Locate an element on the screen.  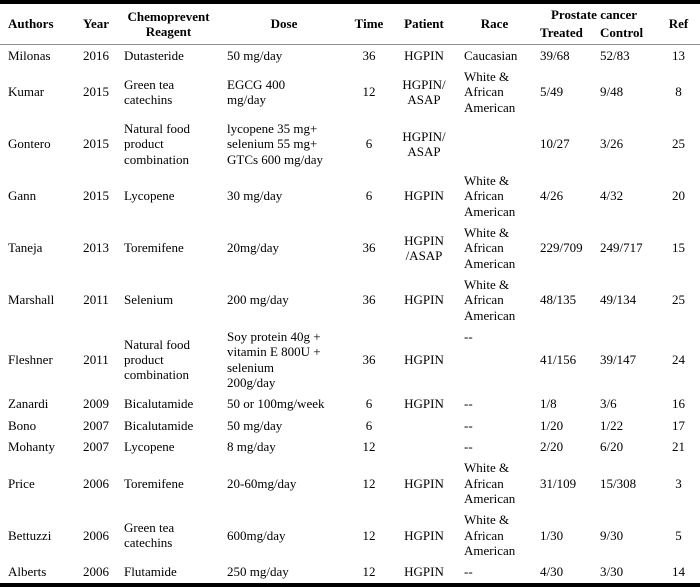
cell-race is located at coordinates (494, 144).